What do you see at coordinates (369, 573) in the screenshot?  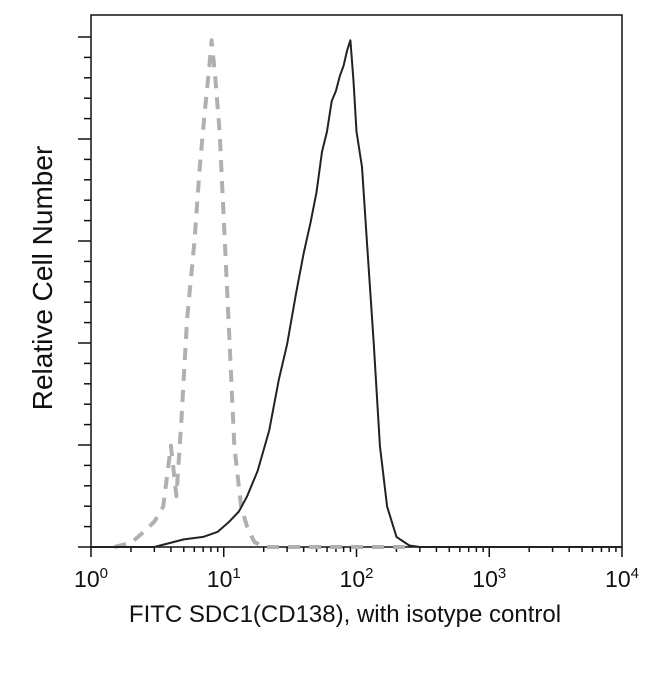 I see `x-tick-exponent: 2` at bounding box center [369, 573].